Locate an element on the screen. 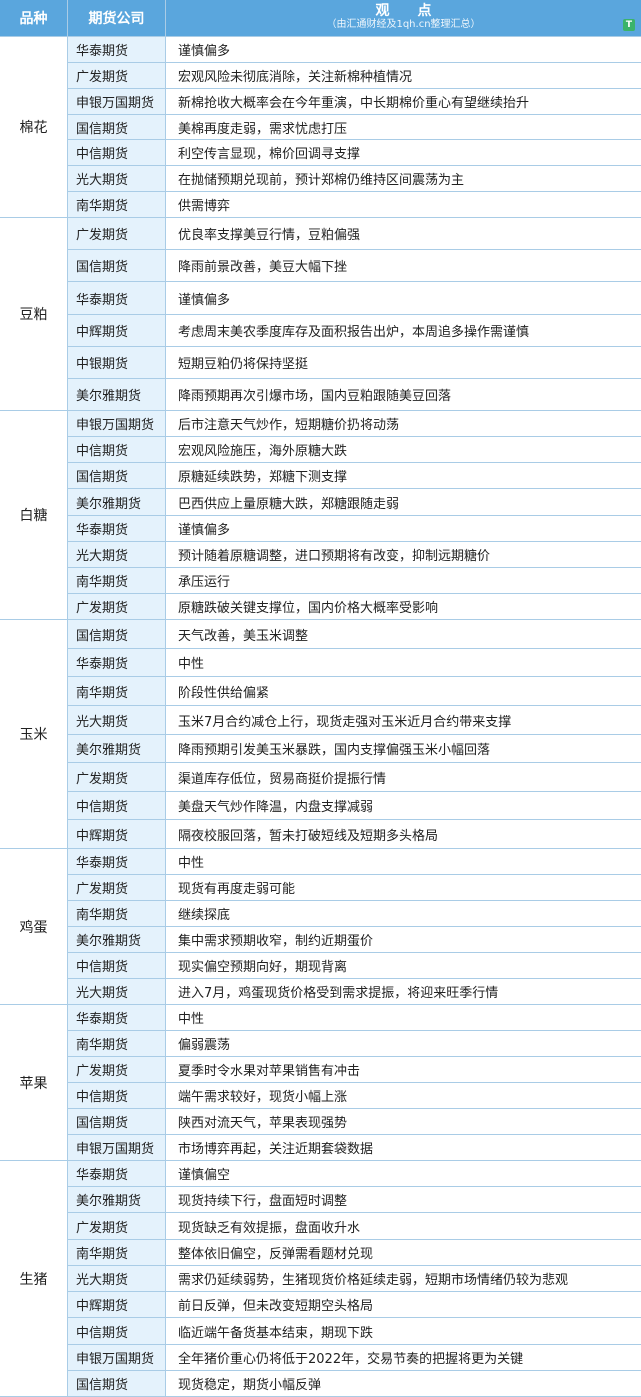 The width and height of the screenshot is (641, 1397). header-company: 期货公司 is located at coordinates (117, 18).